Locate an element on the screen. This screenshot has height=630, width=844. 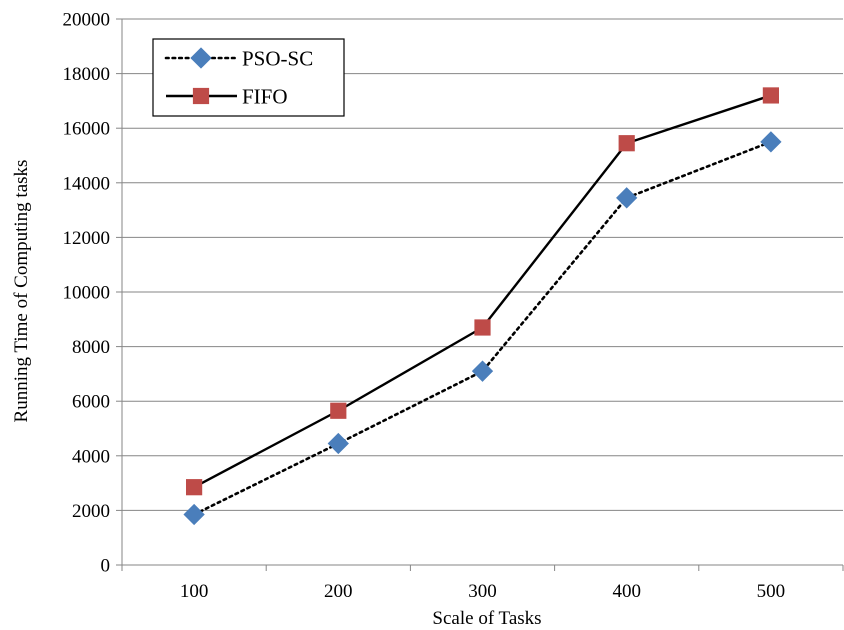
legend-label: PSO-SC is located at coordinates (277, 59).